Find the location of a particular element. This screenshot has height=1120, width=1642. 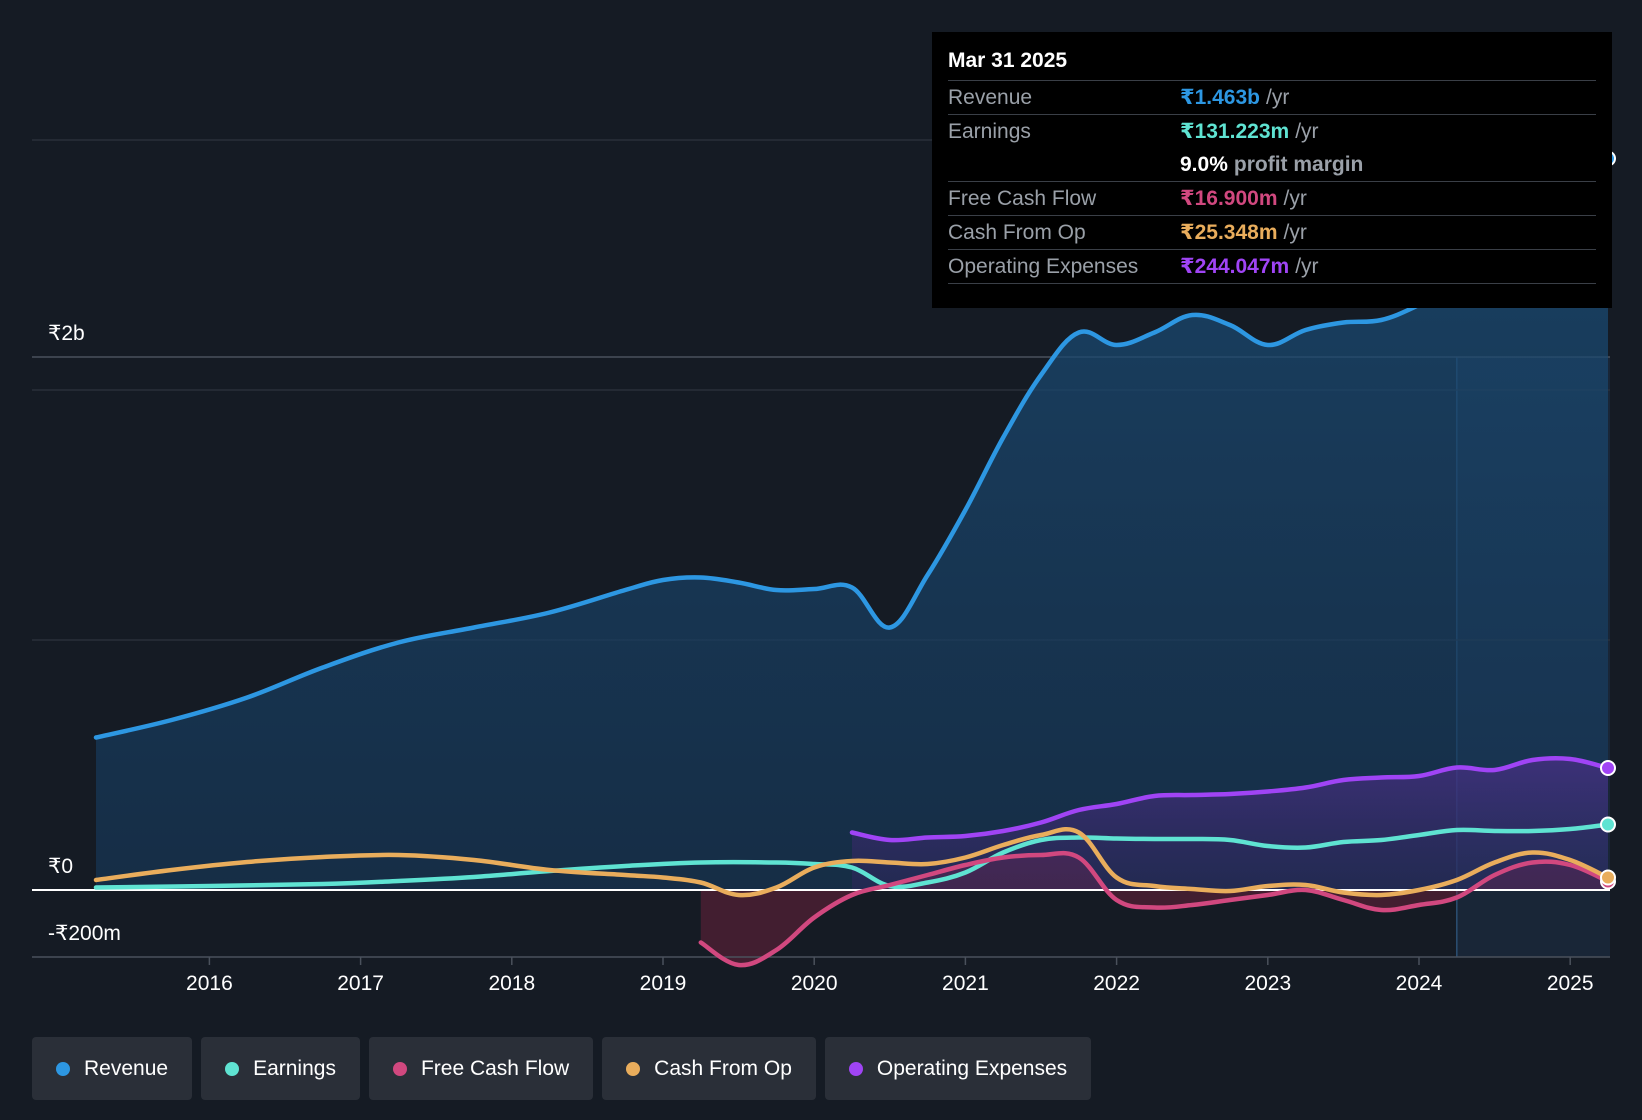

cfo-line is located at coordinates (852, 862).